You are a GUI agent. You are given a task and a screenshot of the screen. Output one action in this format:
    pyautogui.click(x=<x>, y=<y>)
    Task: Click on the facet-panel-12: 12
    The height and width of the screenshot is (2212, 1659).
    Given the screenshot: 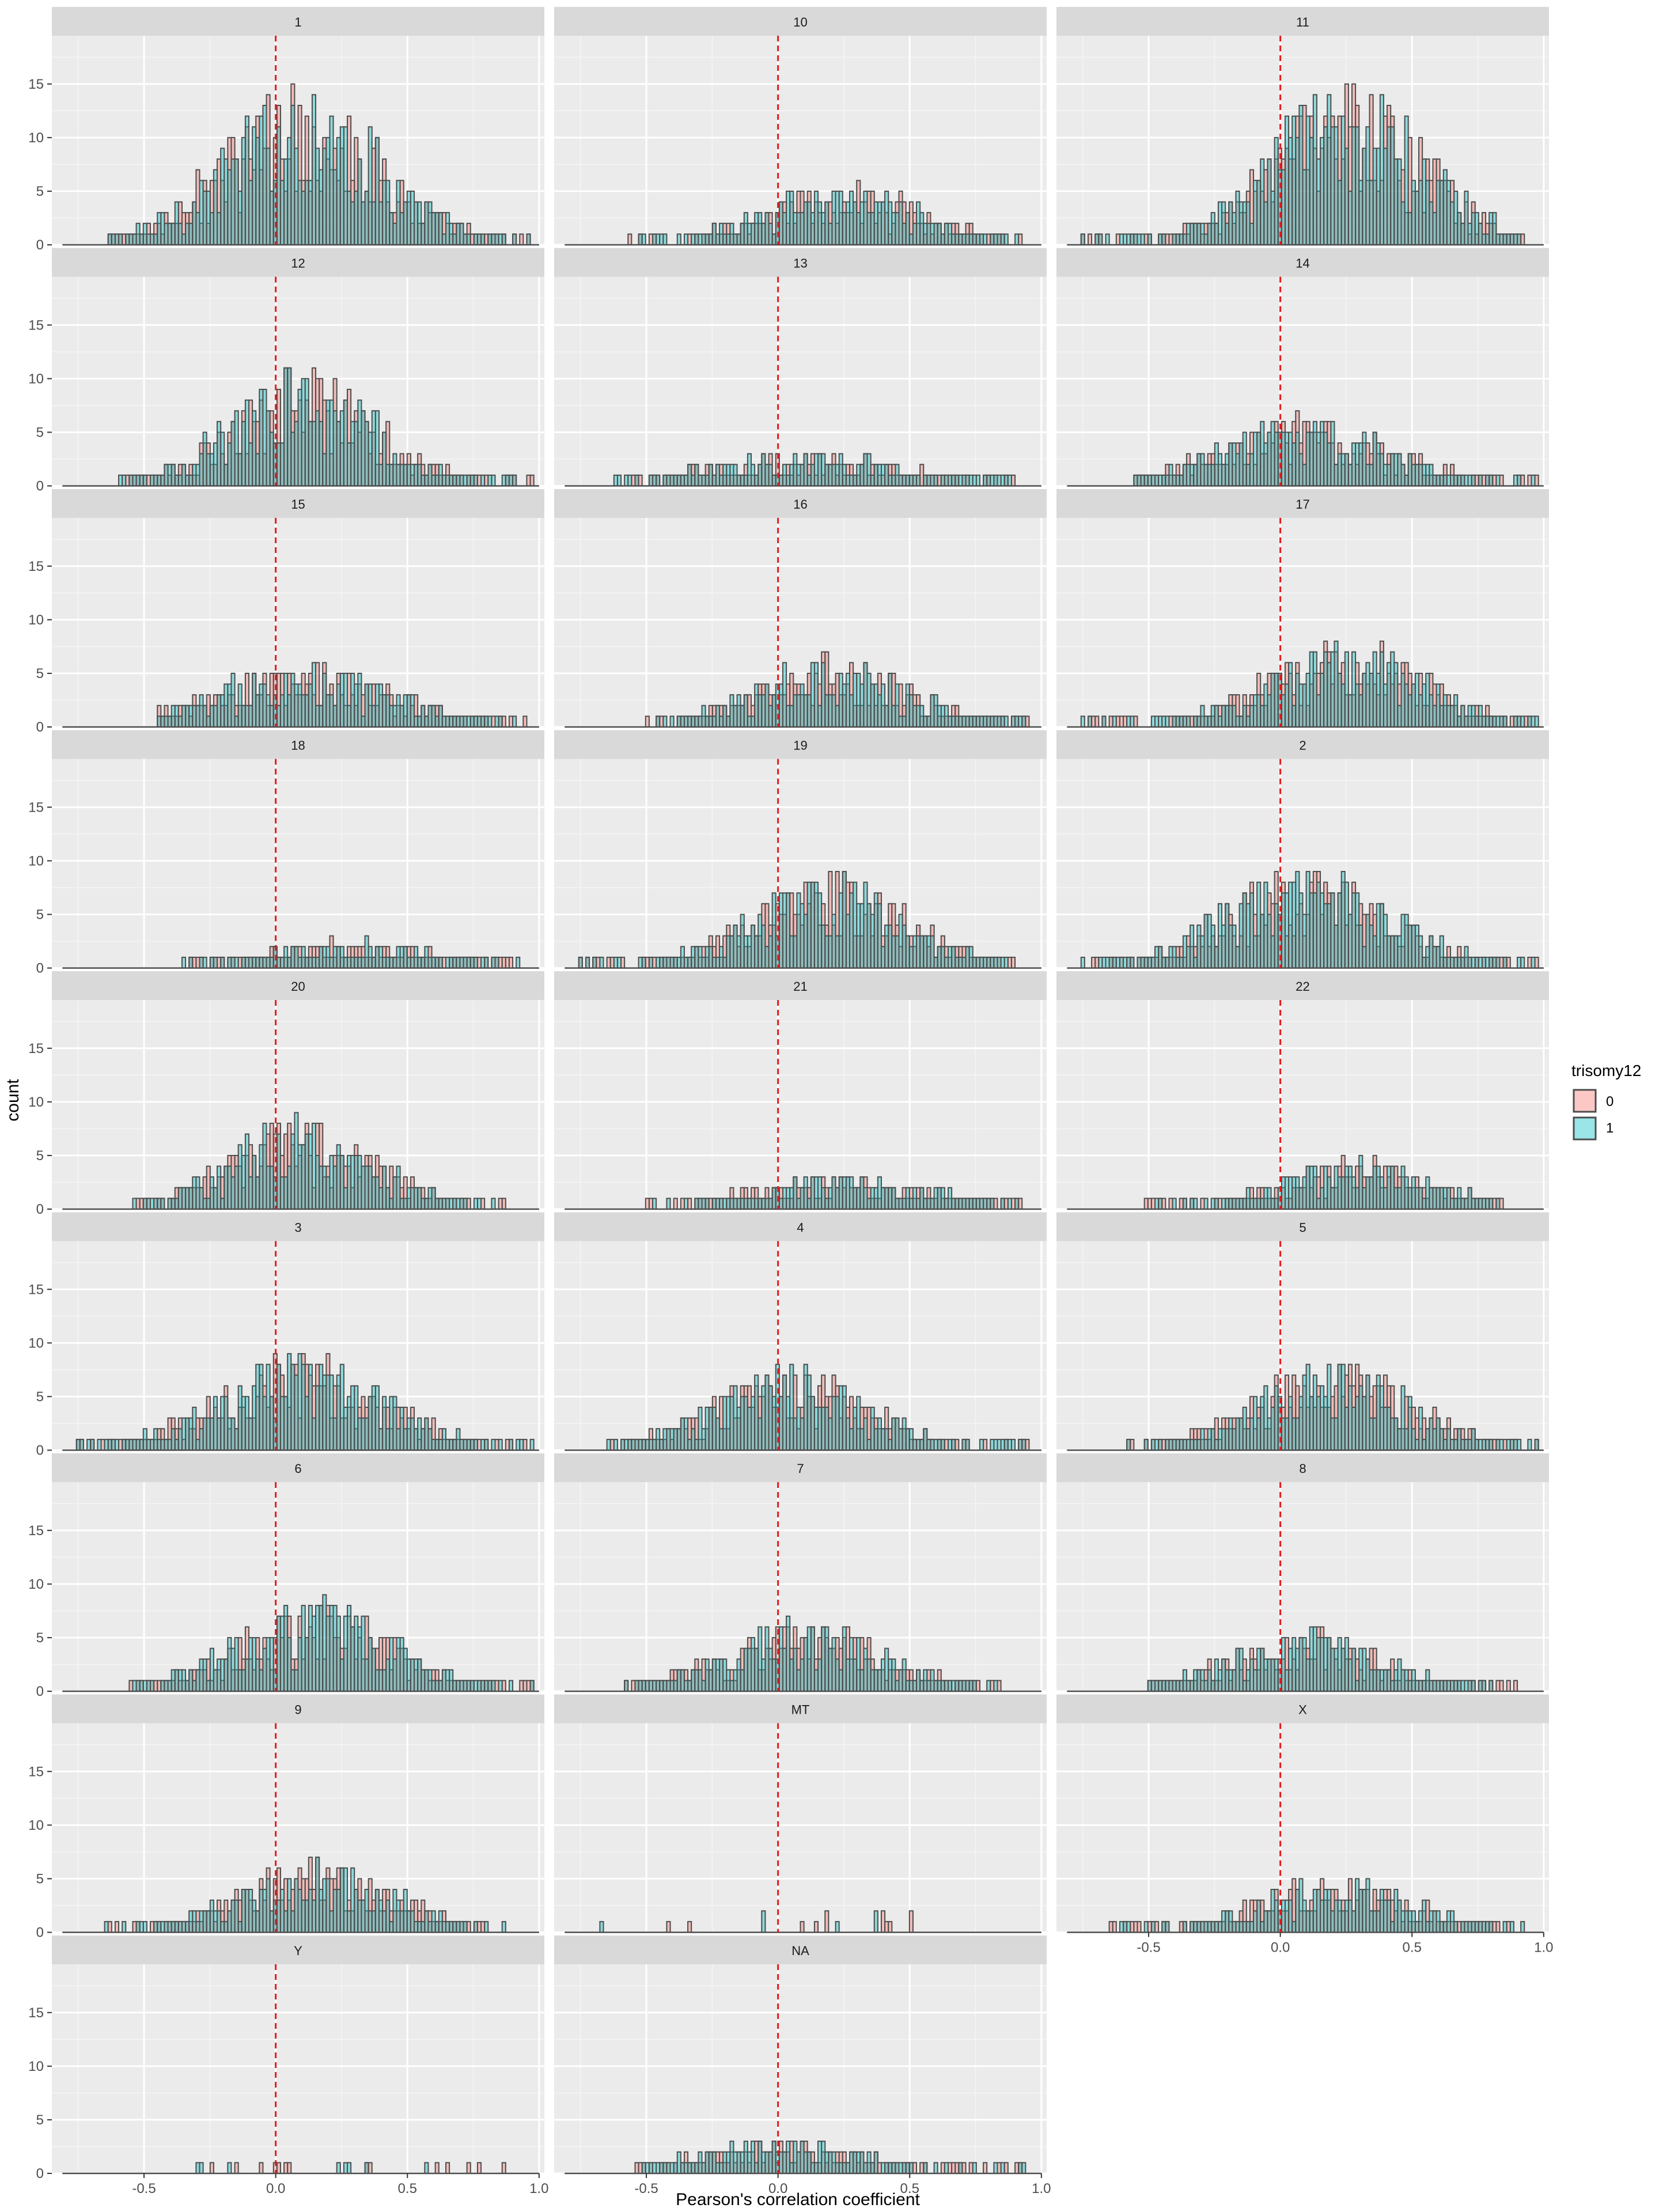 What is the action you would take?
    pyautogui.click(x=298, y=367)
    